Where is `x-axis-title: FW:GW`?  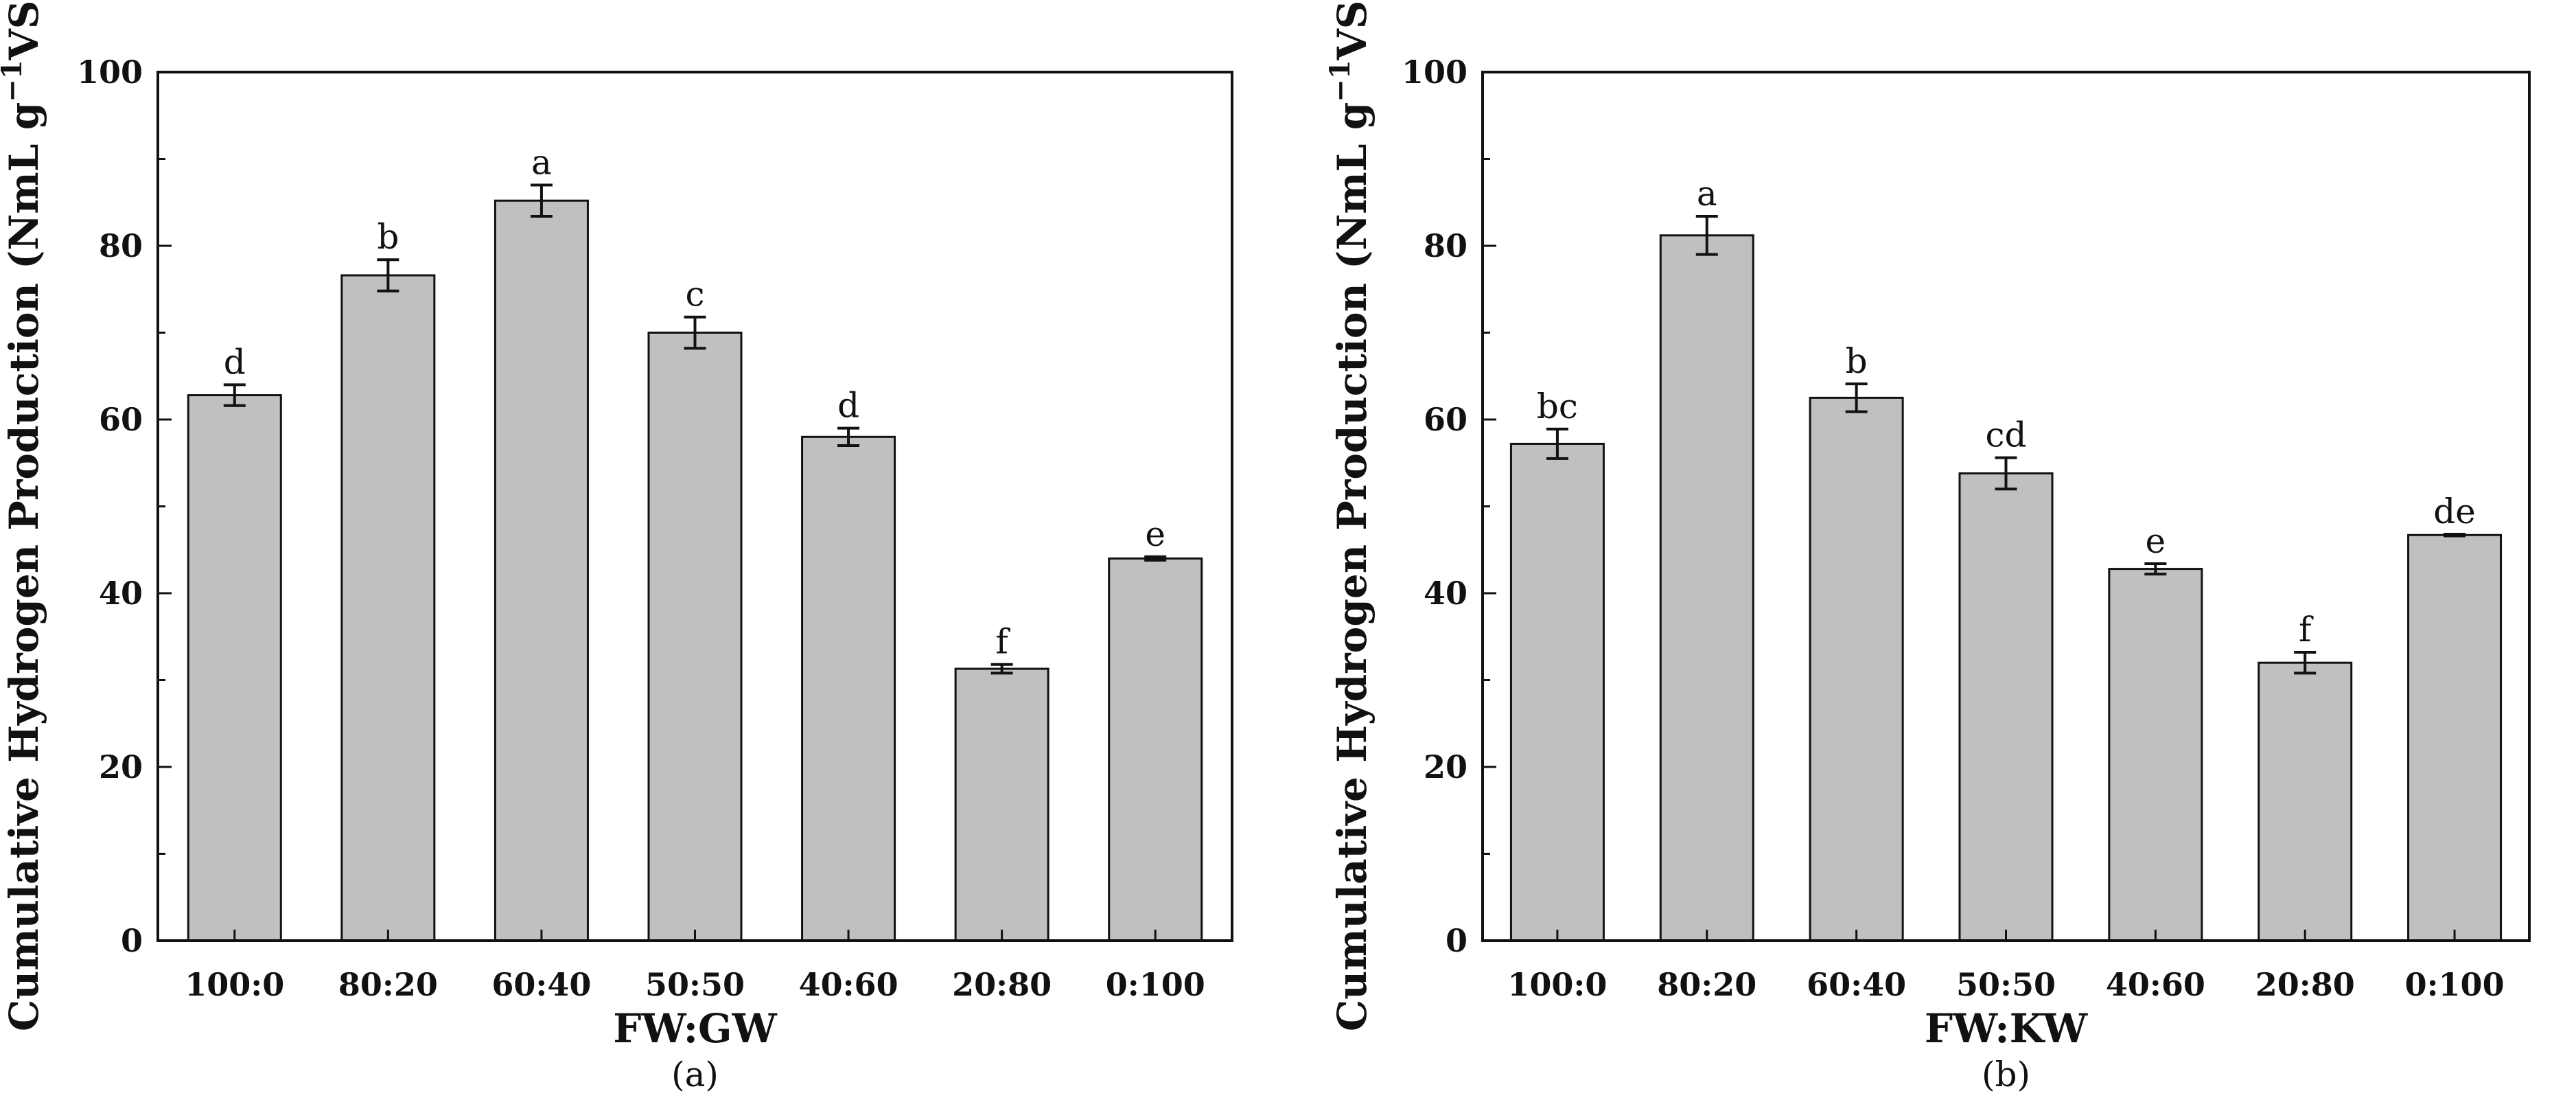
x-axis-title: FW:GW is located at coordinates (695, 1028).